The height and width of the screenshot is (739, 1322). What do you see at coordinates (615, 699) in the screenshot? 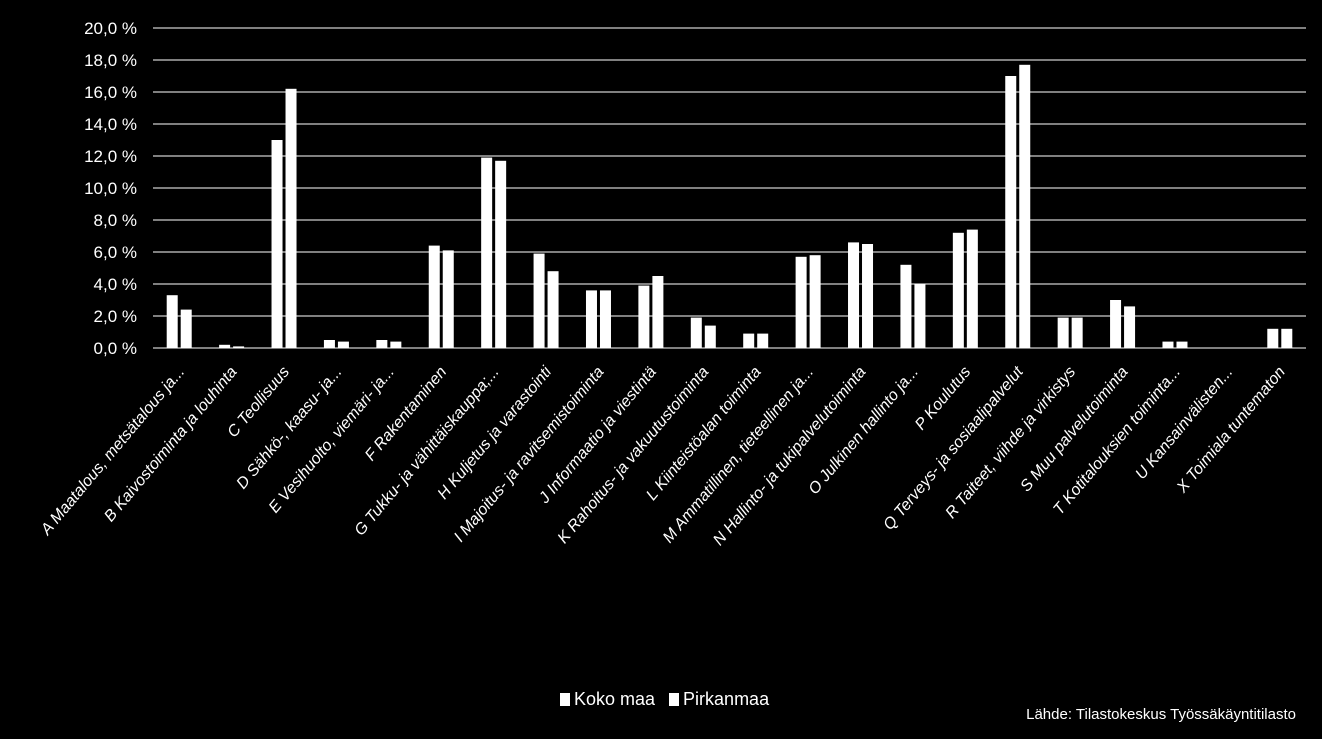
I see `legend-label-koko-maa: Koko maa` at bounding box center [615, 699].